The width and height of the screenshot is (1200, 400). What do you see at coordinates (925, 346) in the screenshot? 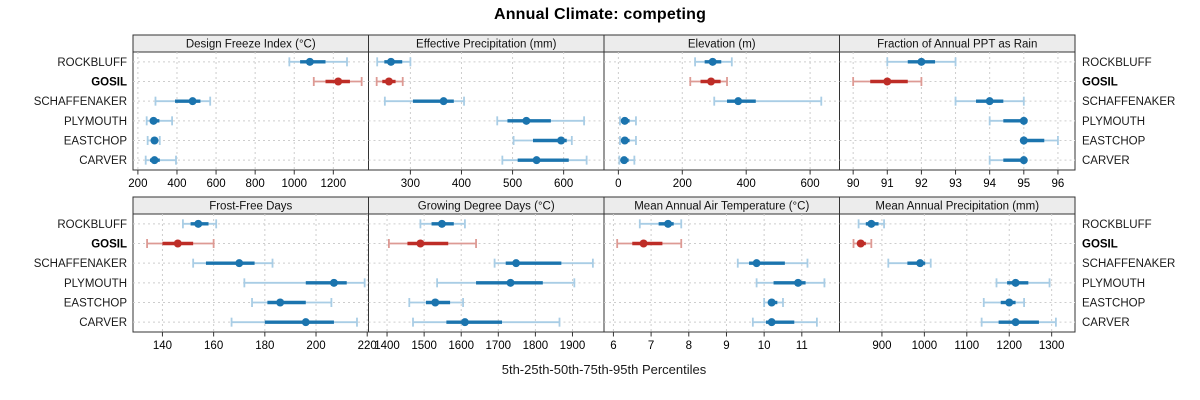
I see `axis-tick-label: 1000` at bounding box center [925, 346].